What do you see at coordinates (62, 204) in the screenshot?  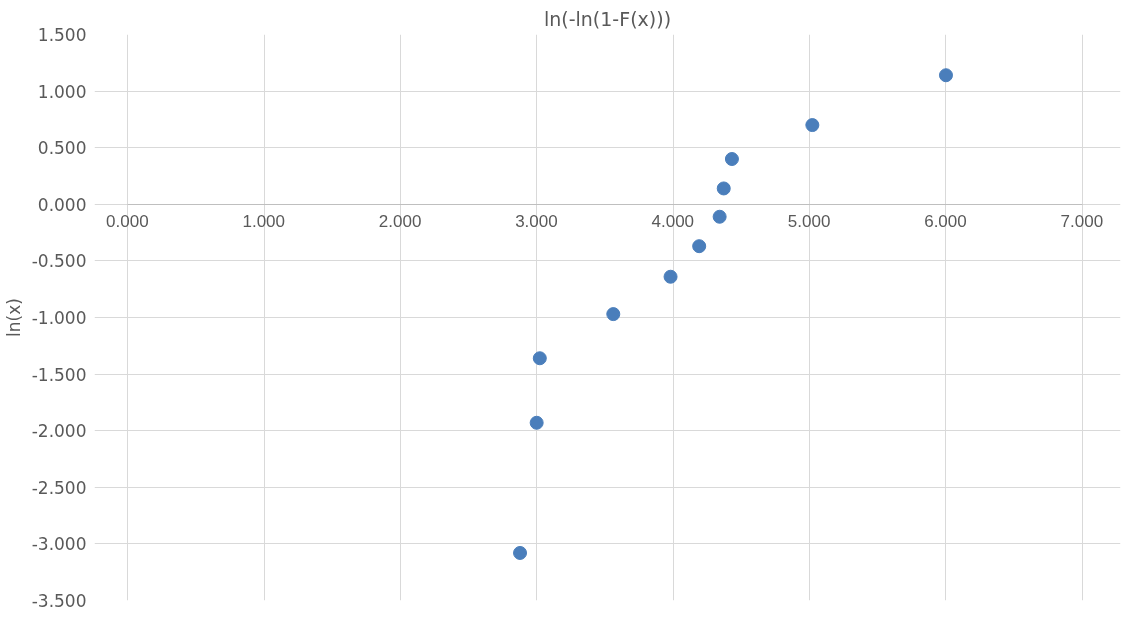 I see `y-tick-label: 0.000` at bounding box center [62, 204].